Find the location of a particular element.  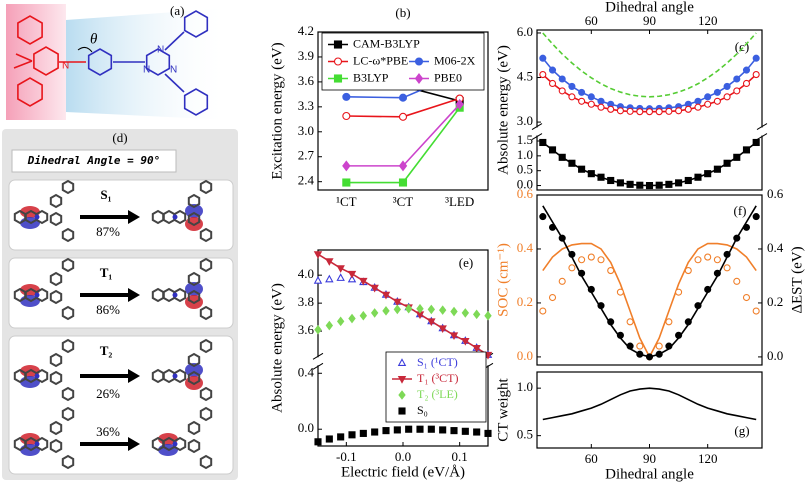

x-tick-label: 0.0 is located at coordinates (403, 456).